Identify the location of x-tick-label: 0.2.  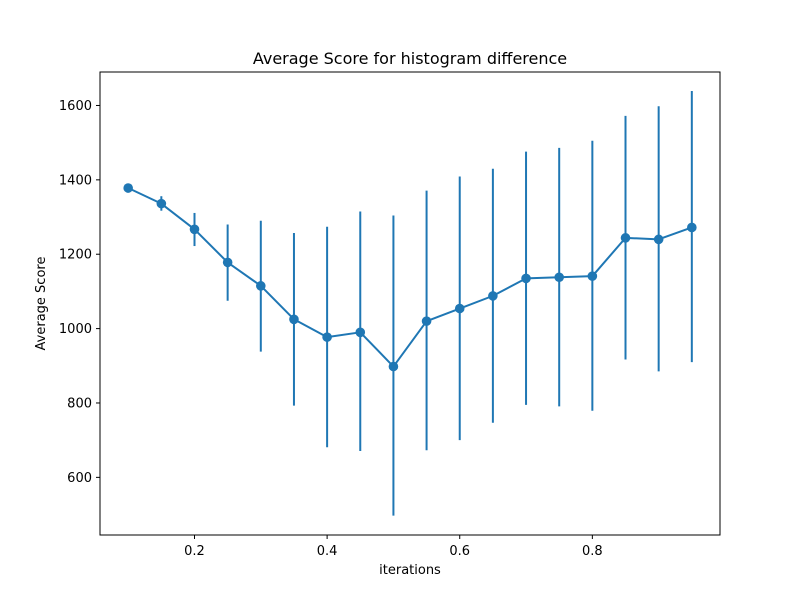
(194, 551).